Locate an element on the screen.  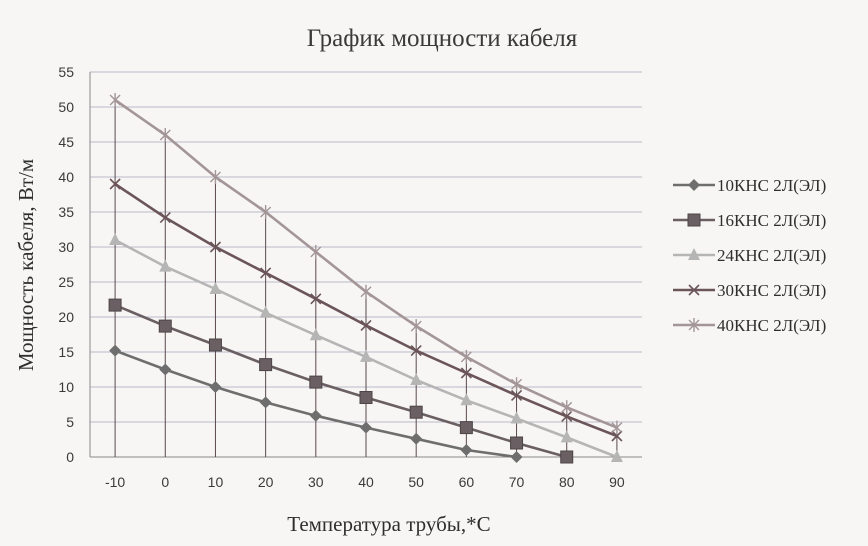
x-tick-label: 10 is located at coordinates (216, 482).